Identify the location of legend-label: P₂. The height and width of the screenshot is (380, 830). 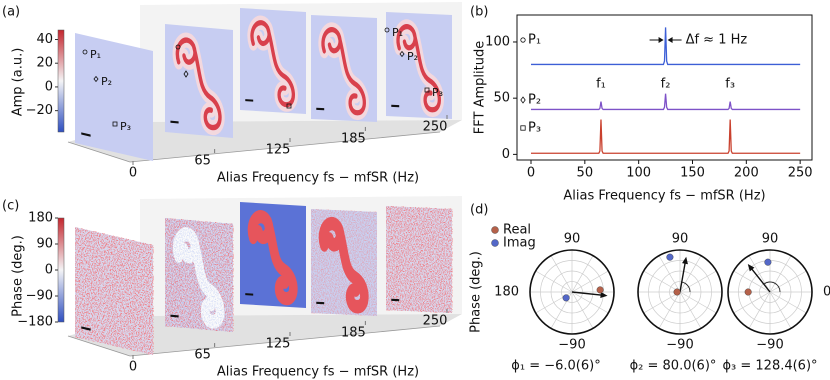
(534, 100).